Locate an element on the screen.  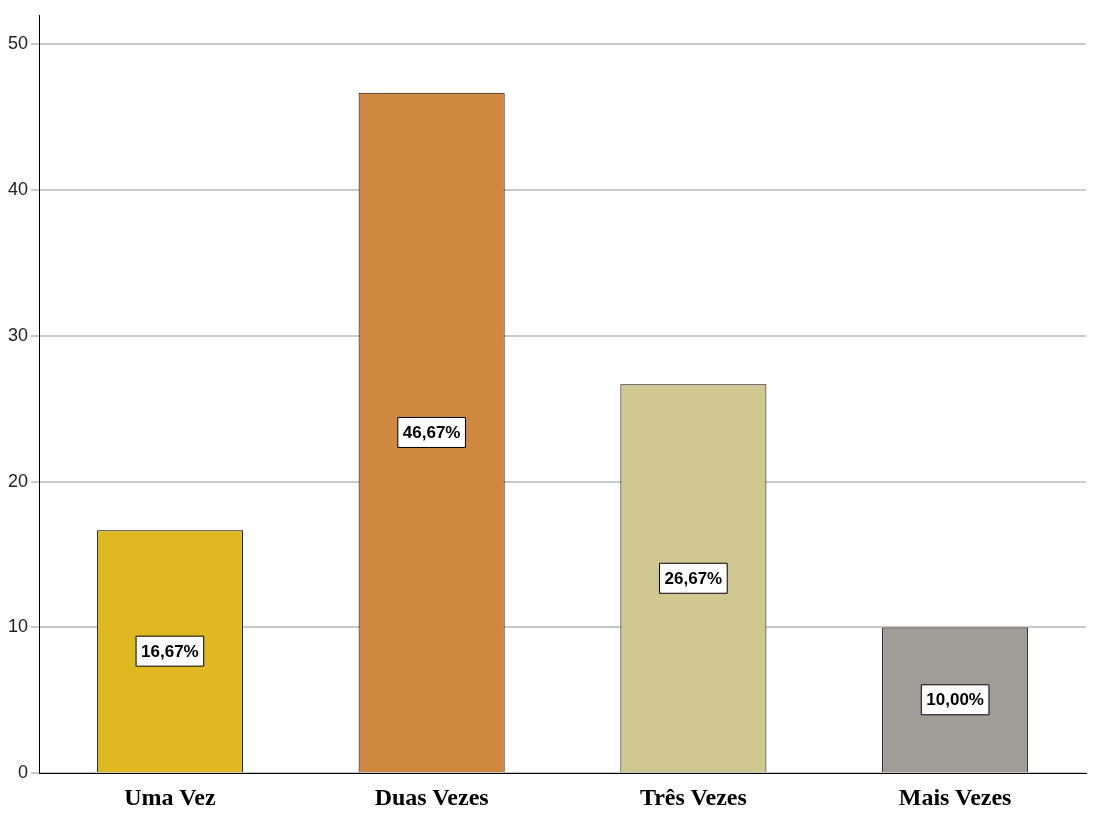
y-tick-label: 0 is located at coordinates (23, 772).